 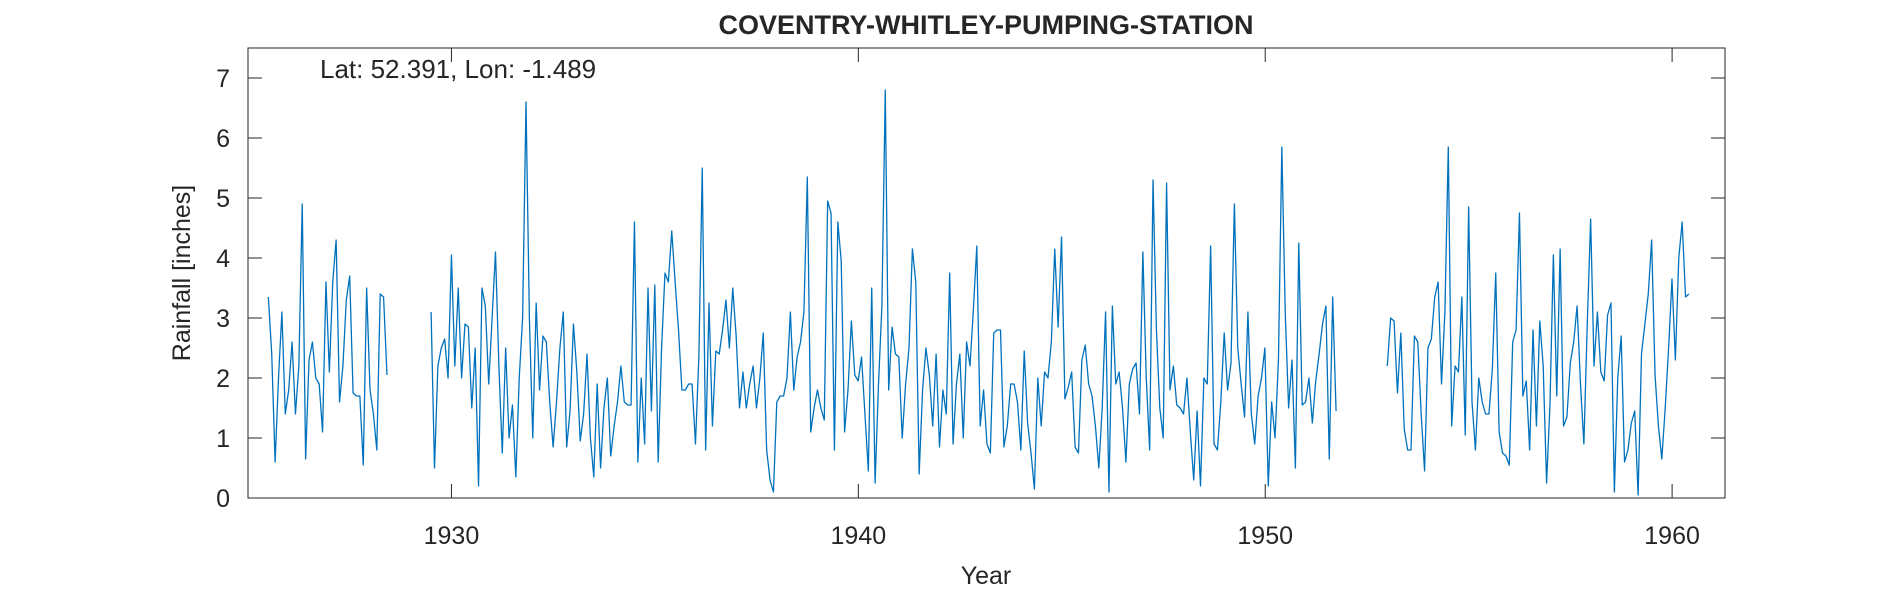 What do you see at coordinates (223, 439) in the screenshot?
I see `y-tick-label: 1` at bounding box center [223, 439].